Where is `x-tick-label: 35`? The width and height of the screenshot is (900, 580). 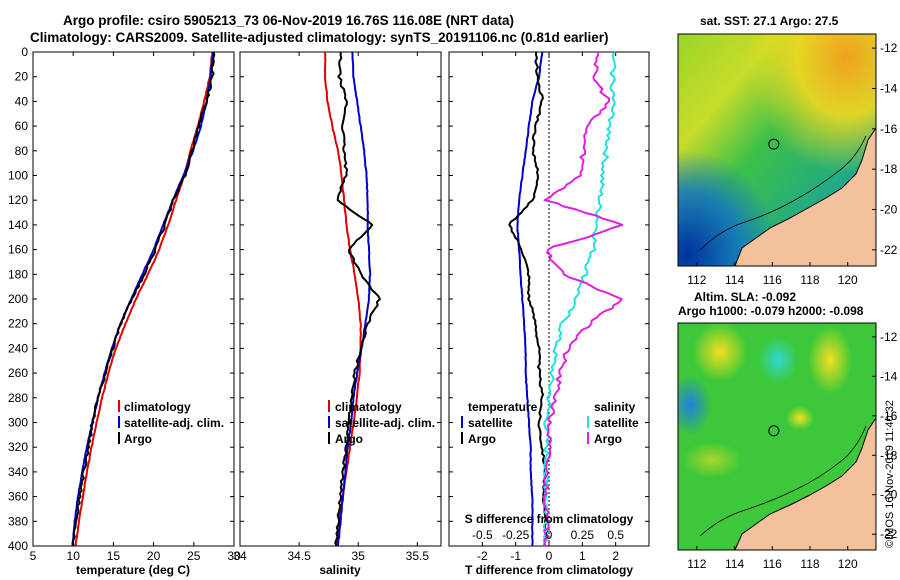
x-tick-label: 35 is located at coordinates (359, 556).